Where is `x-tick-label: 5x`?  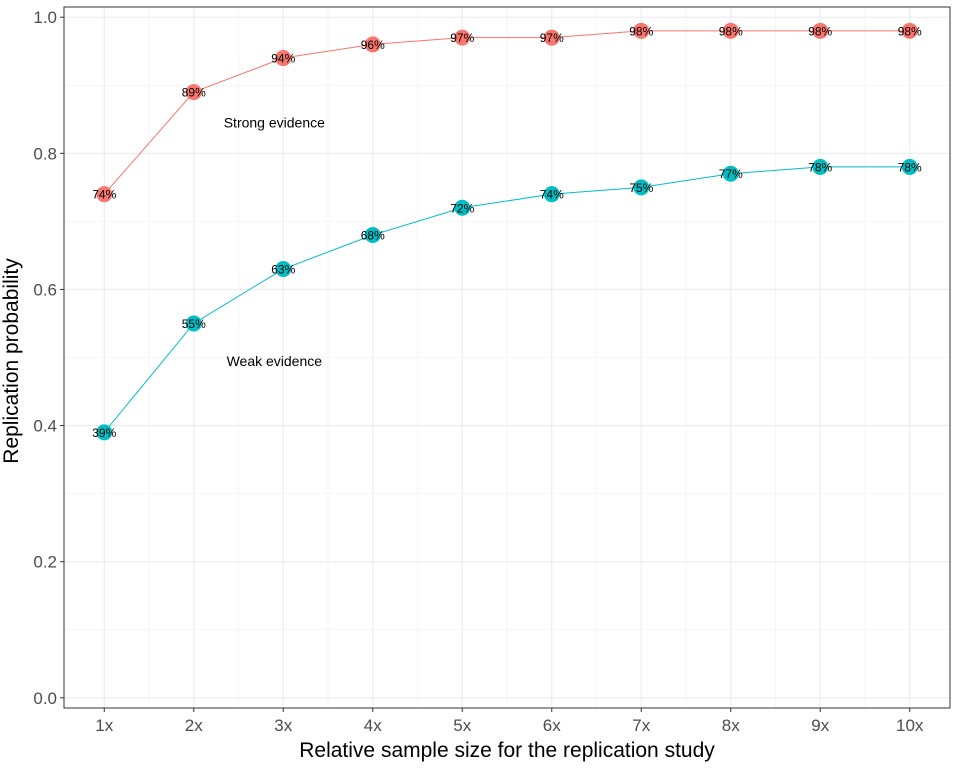 x-tick-label: 5x is located at coordinates (462, 725).